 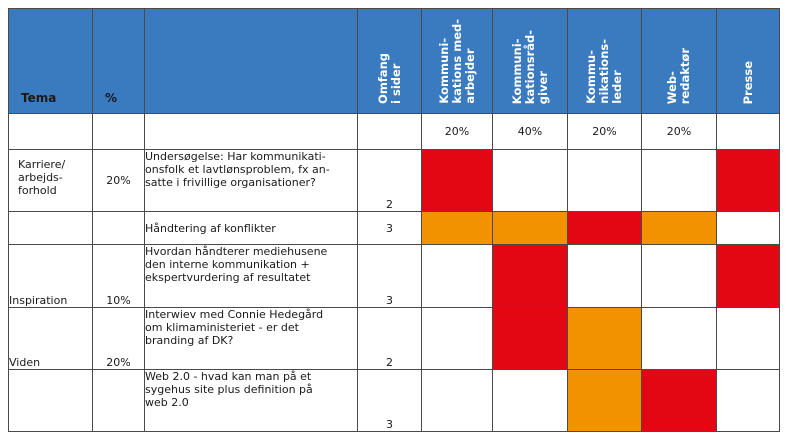 What do you see at coordinates (604, 71) in the screenshot?
I see `header-role-label: Kommu- nikations- leder` at bounding box center [604, 71].